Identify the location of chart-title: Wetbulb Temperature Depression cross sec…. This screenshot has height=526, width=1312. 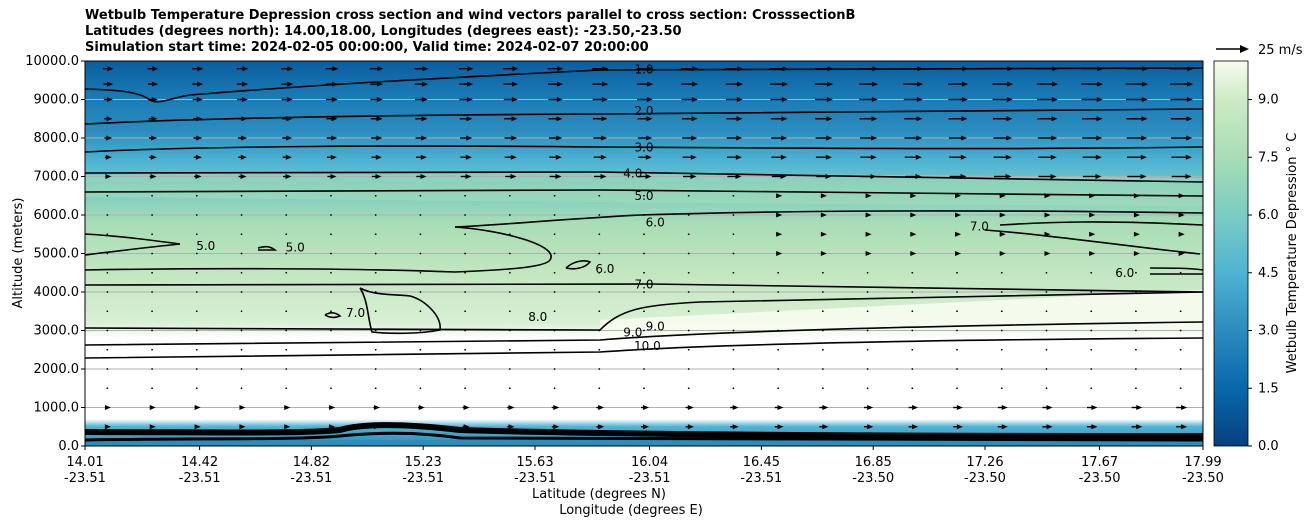
(470, 32).